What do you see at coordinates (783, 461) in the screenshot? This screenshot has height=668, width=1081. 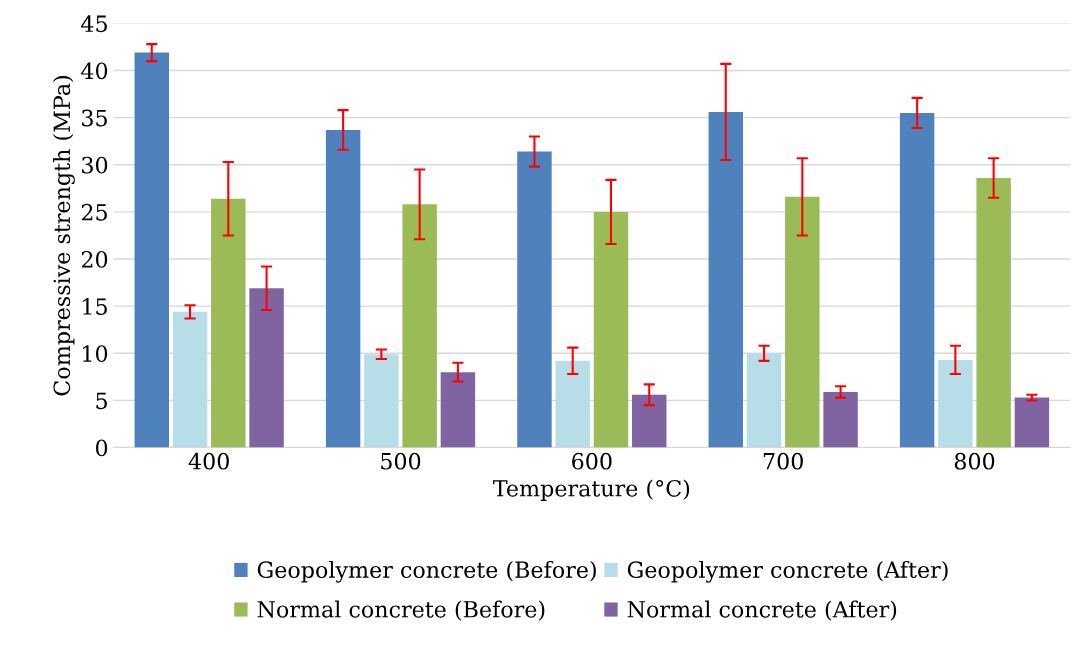 I see `x-tick-label: 700` at bounding box center [783, 461].